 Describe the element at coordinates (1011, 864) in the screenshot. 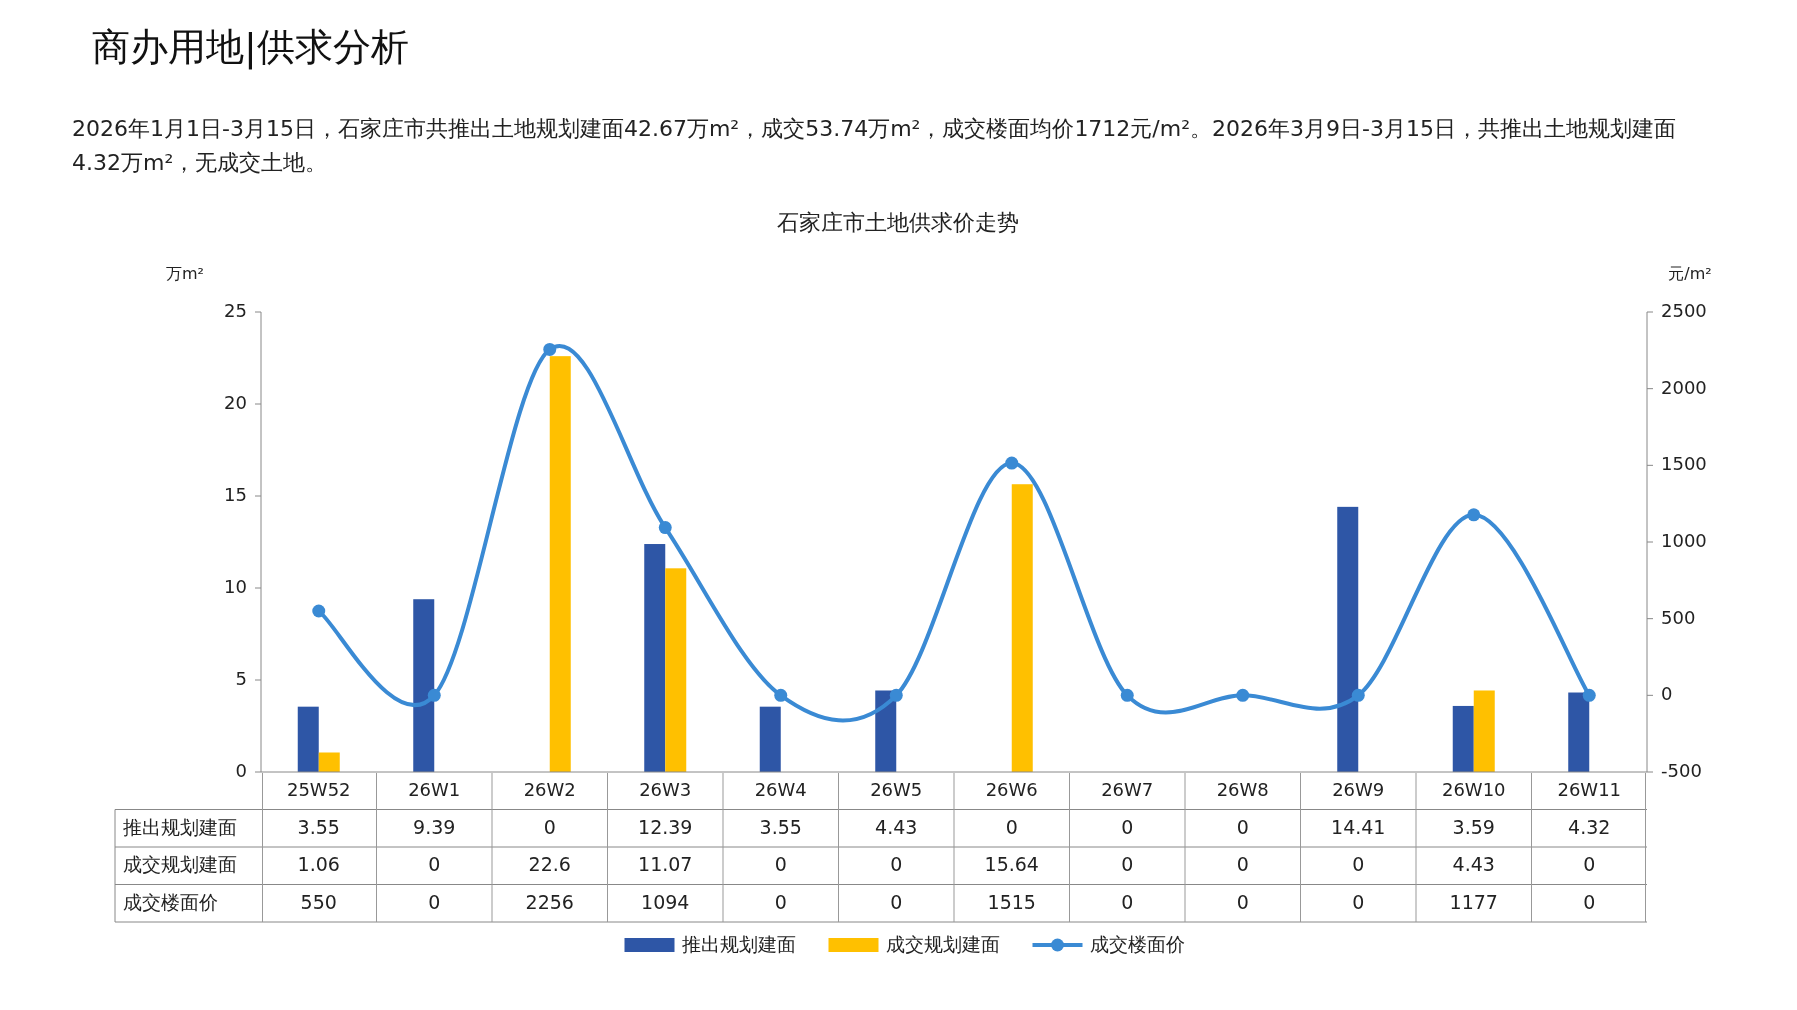

I see `data-label: 15.64` at that location.